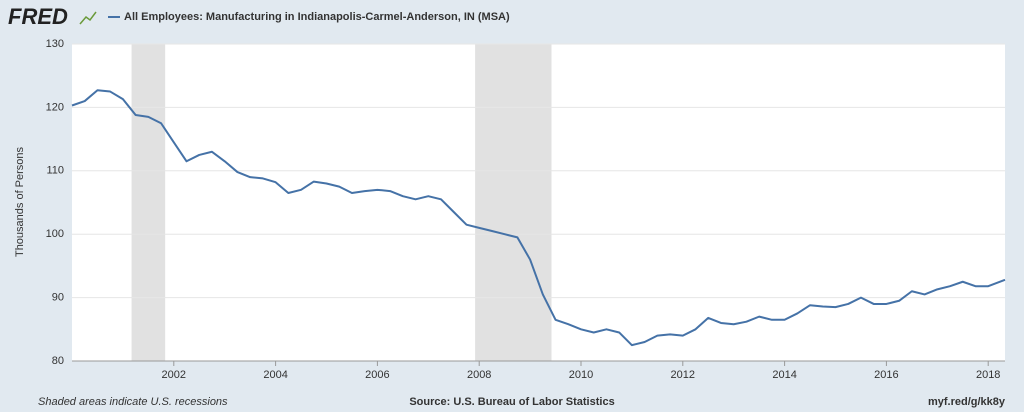  I want to click on y-tick-label: 130, so click(55, 44).